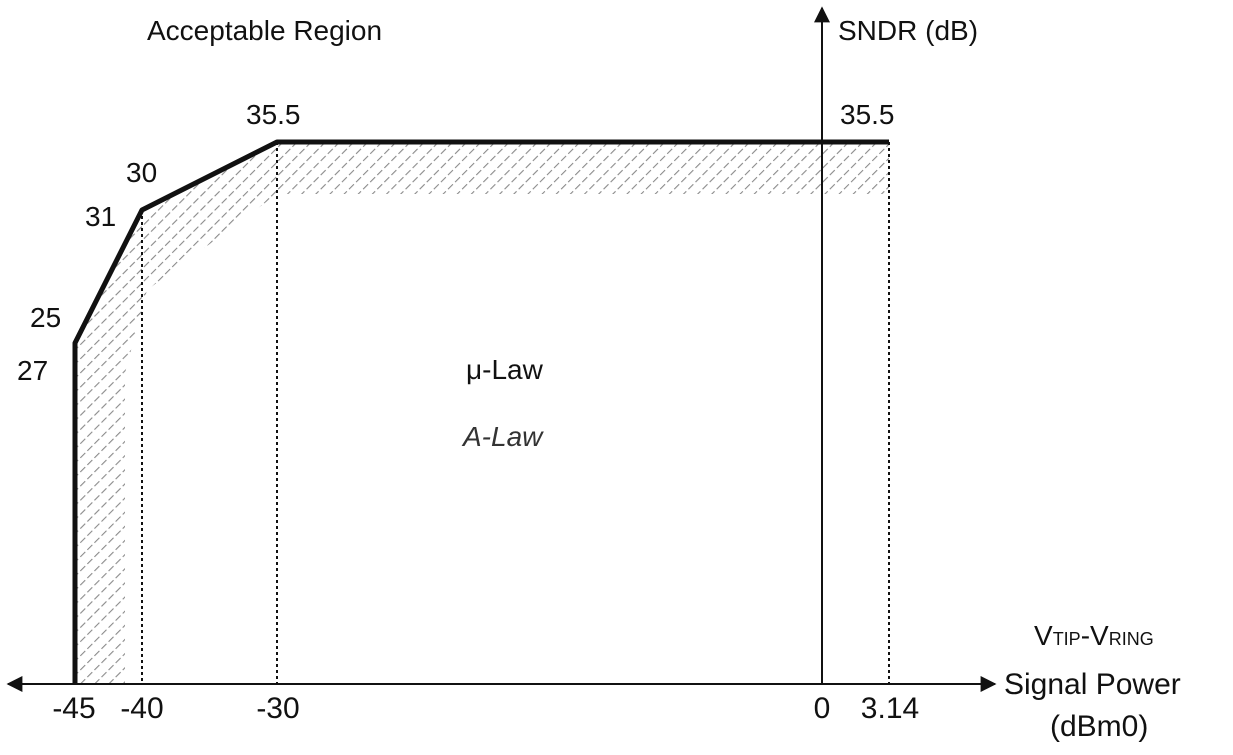  I want to click on point-label-31: 31, so click(100, 216).